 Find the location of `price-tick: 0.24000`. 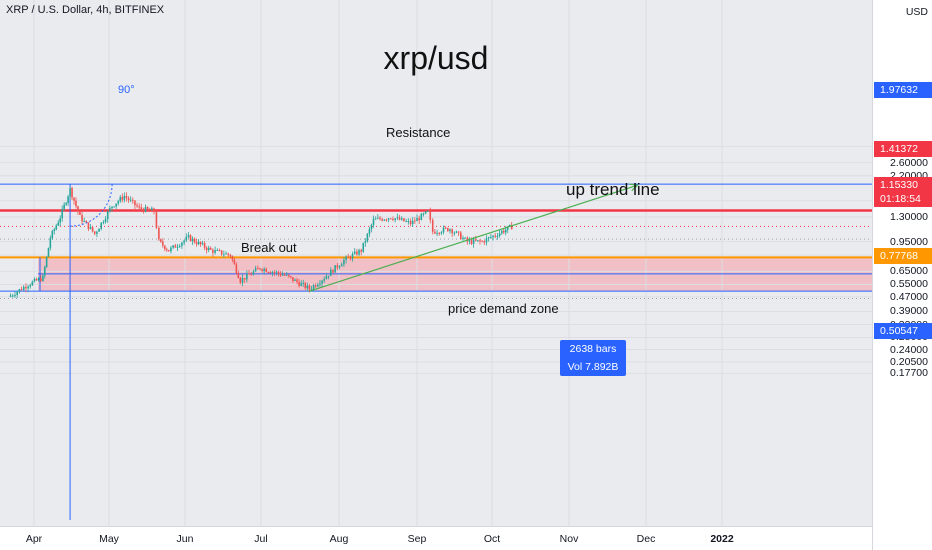

price-tick: 0.24000 is located at coordinates (909, 349).